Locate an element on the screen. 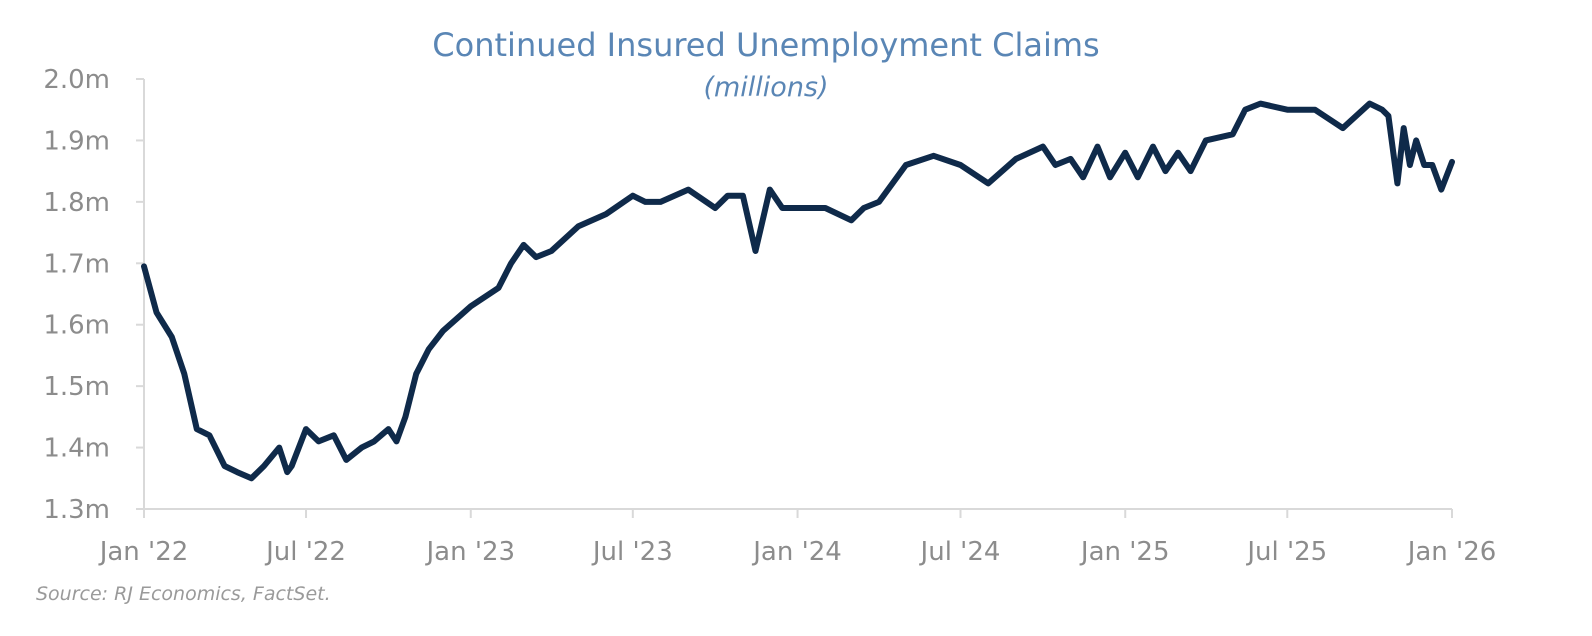  x-tick-label: Jan '26 is located at coordinates (1451, 552).